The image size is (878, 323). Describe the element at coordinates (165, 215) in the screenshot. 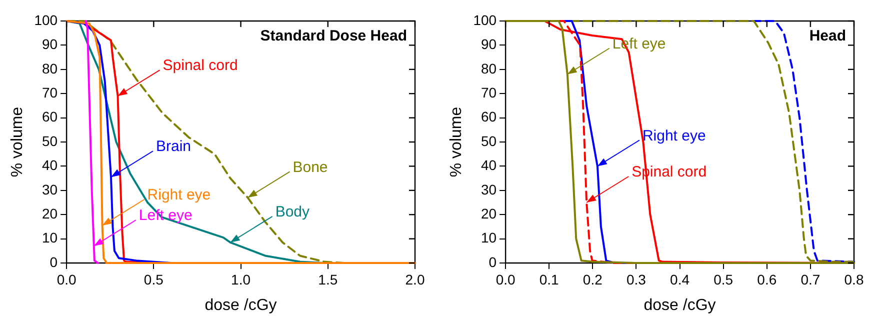

I see `annotation: Left eye` at that location.